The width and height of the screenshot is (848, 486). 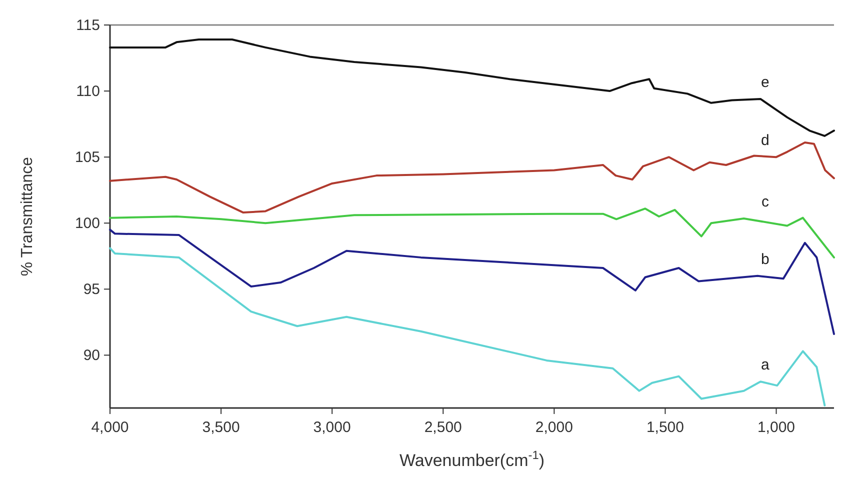 I want to click on y-axis-title: % Transmittance, so click(x=27, y=216).